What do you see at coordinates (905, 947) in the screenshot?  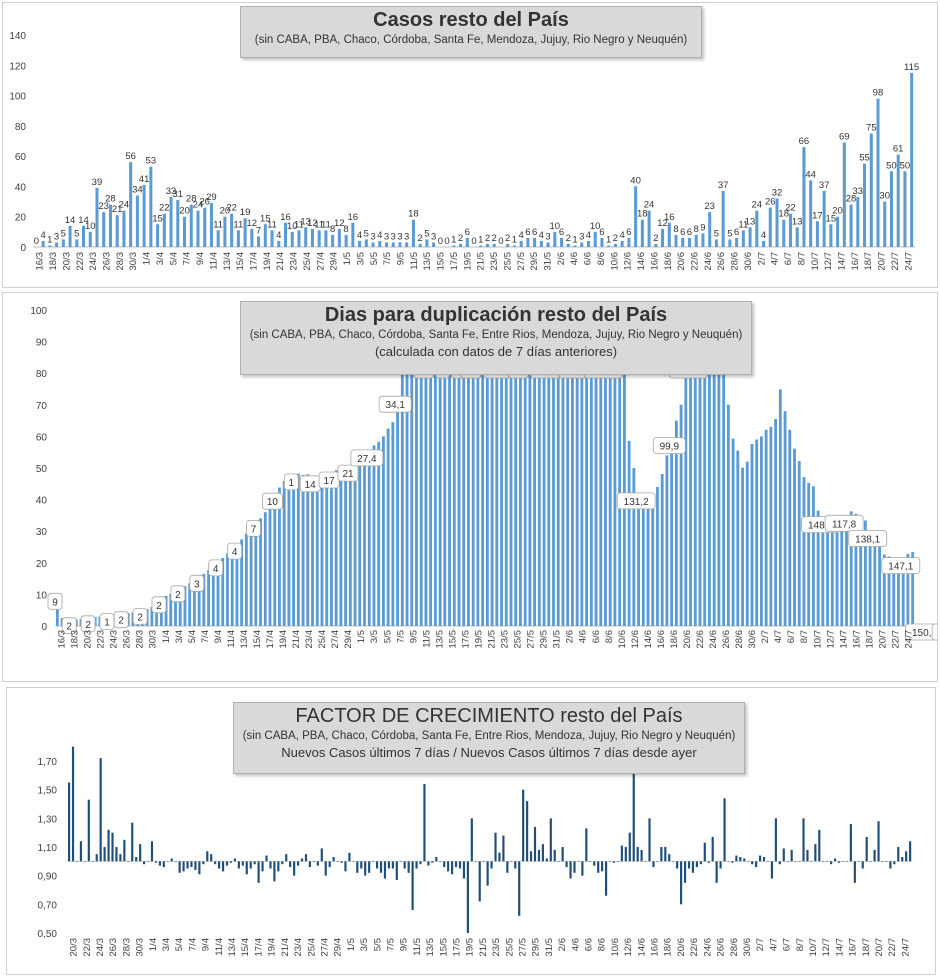 I see `x-tick-label: 24/7` at bounding box center [905, 947].